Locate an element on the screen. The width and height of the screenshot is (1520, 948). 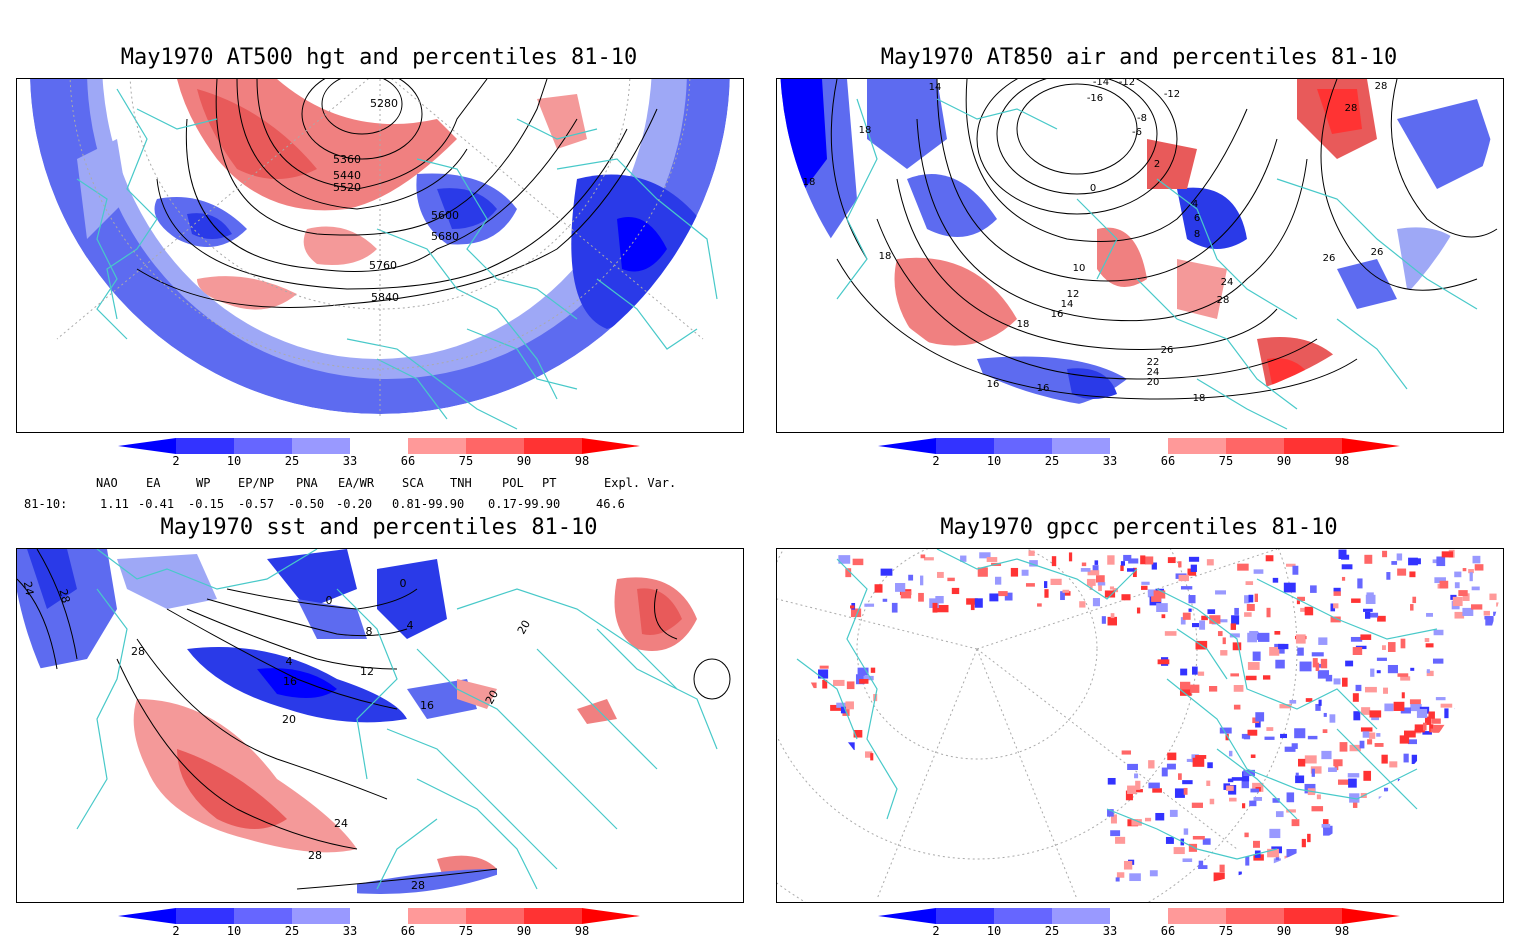
colorbar-label: 90 is located at coordinates (524, 461).